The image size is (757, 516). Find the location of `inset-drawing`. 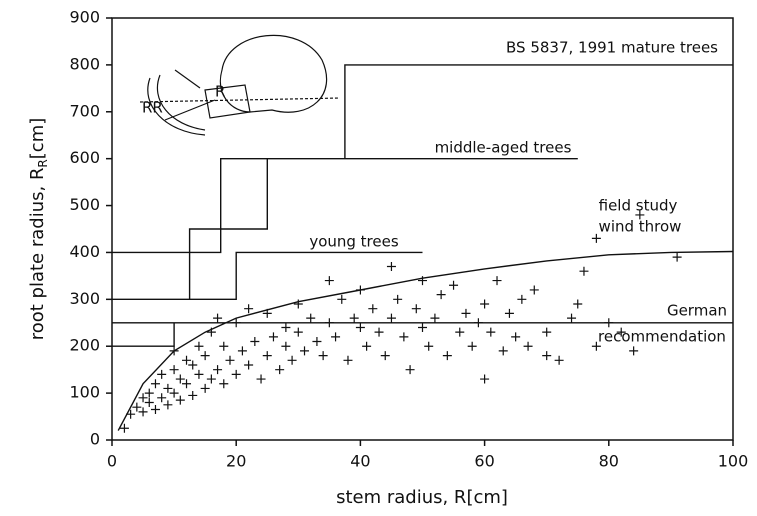

inset-drawing is located at coordinates (240, 85).